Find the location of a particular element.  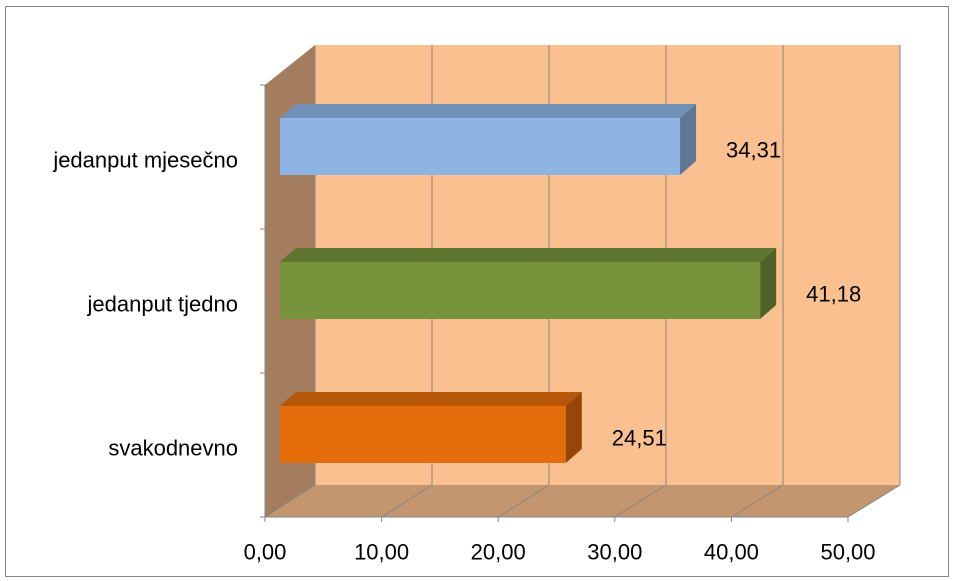

category-label: jedanput mjesečno is located at coordinates (145, 160).